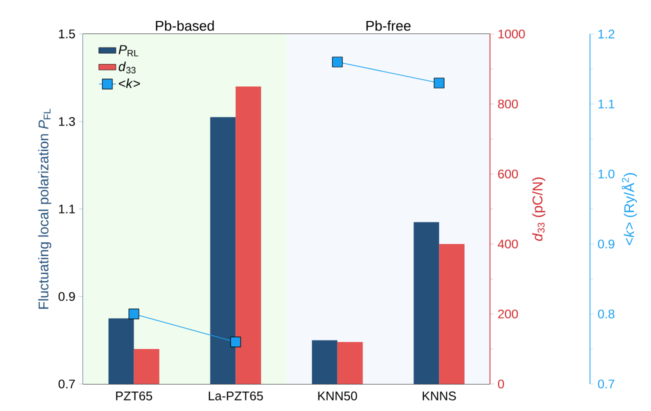  I want to click on y2-tick-label: 1000, so click(511, 34).